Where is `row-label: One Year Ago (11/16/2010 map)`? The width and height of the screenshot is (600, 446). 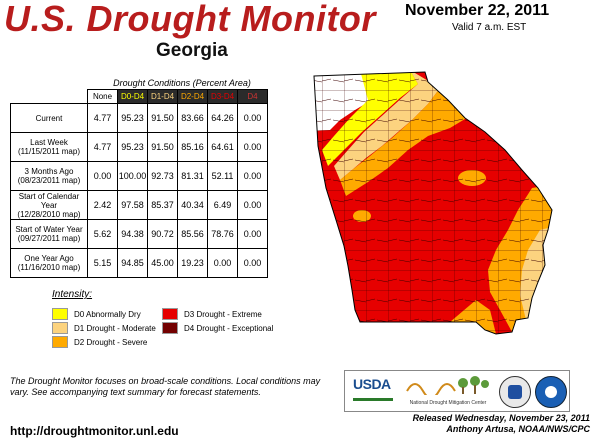
row-label: One Year Ago (11/16/2010 map) is located at coordinates (49, 263).